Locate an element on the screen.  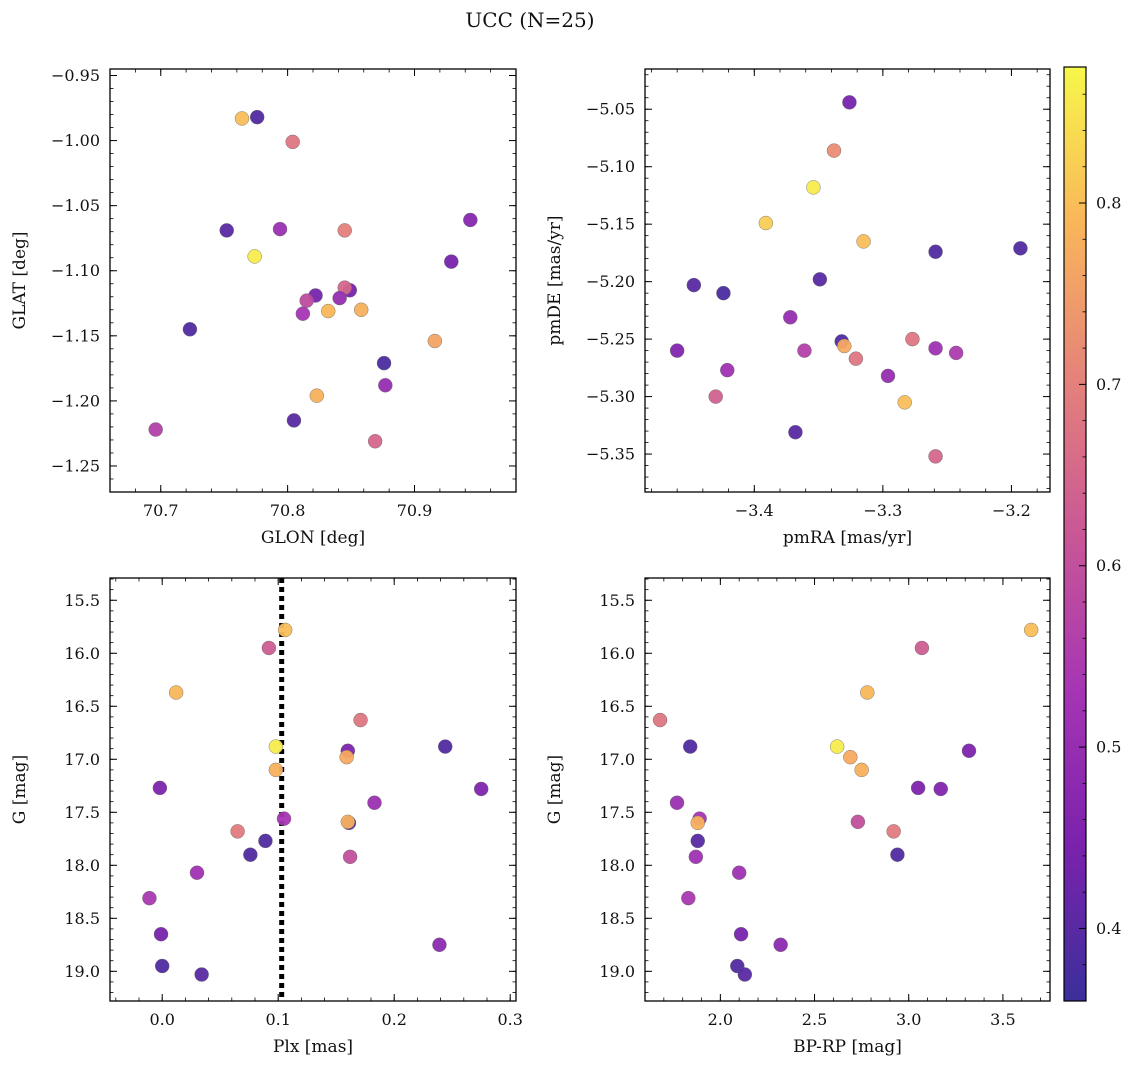
x-tick-label: 0.0 is located at coordinates (161, 1019).